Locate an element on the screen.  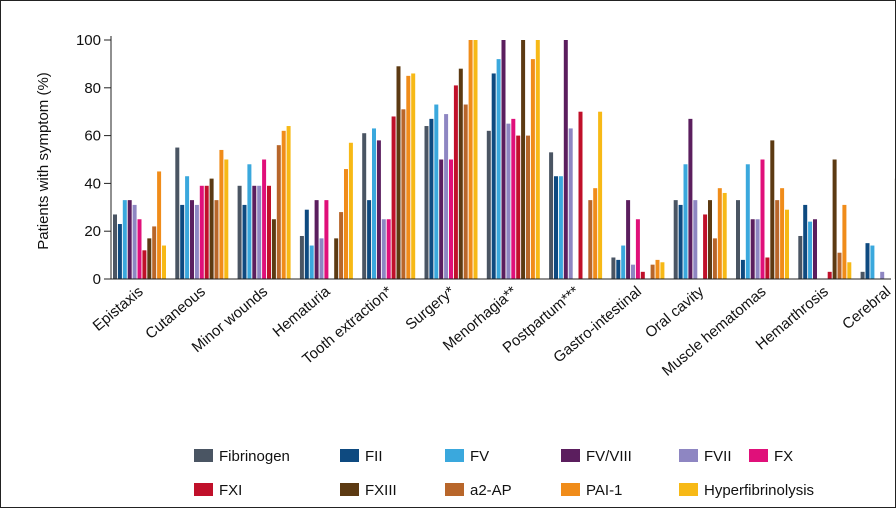
y-tick-label: 40 is located at coordinates (92, 183).